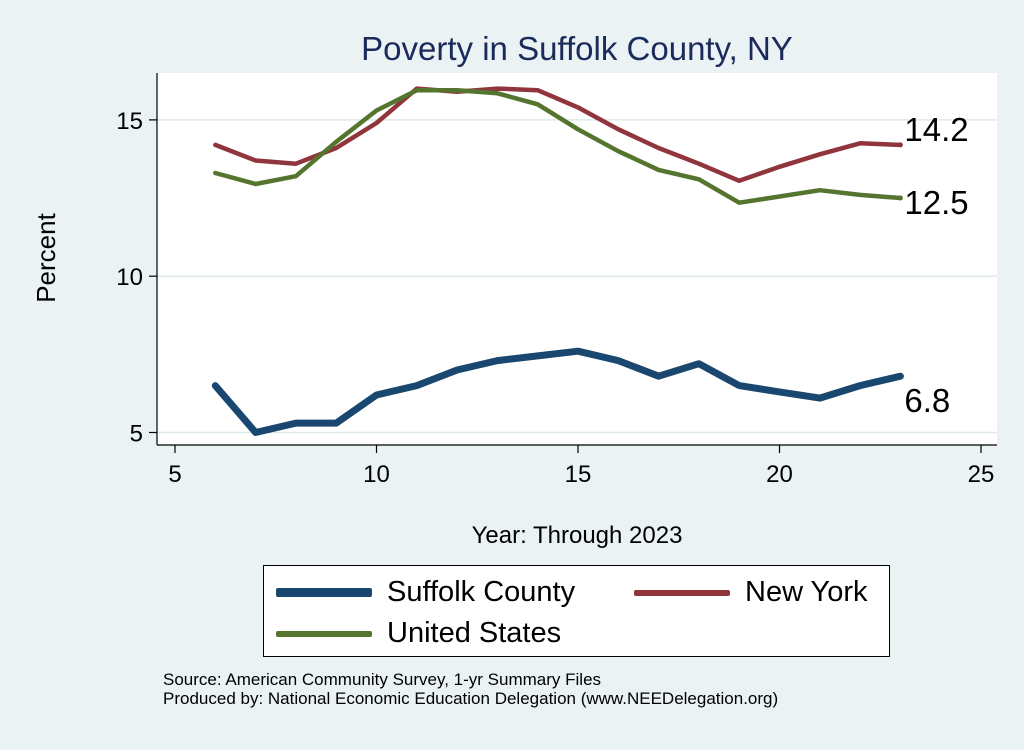  What do you see at coordinates (682, 593) in the screenshot?
I see `legend-swatch-new-york` at bounding box center [682, 593].